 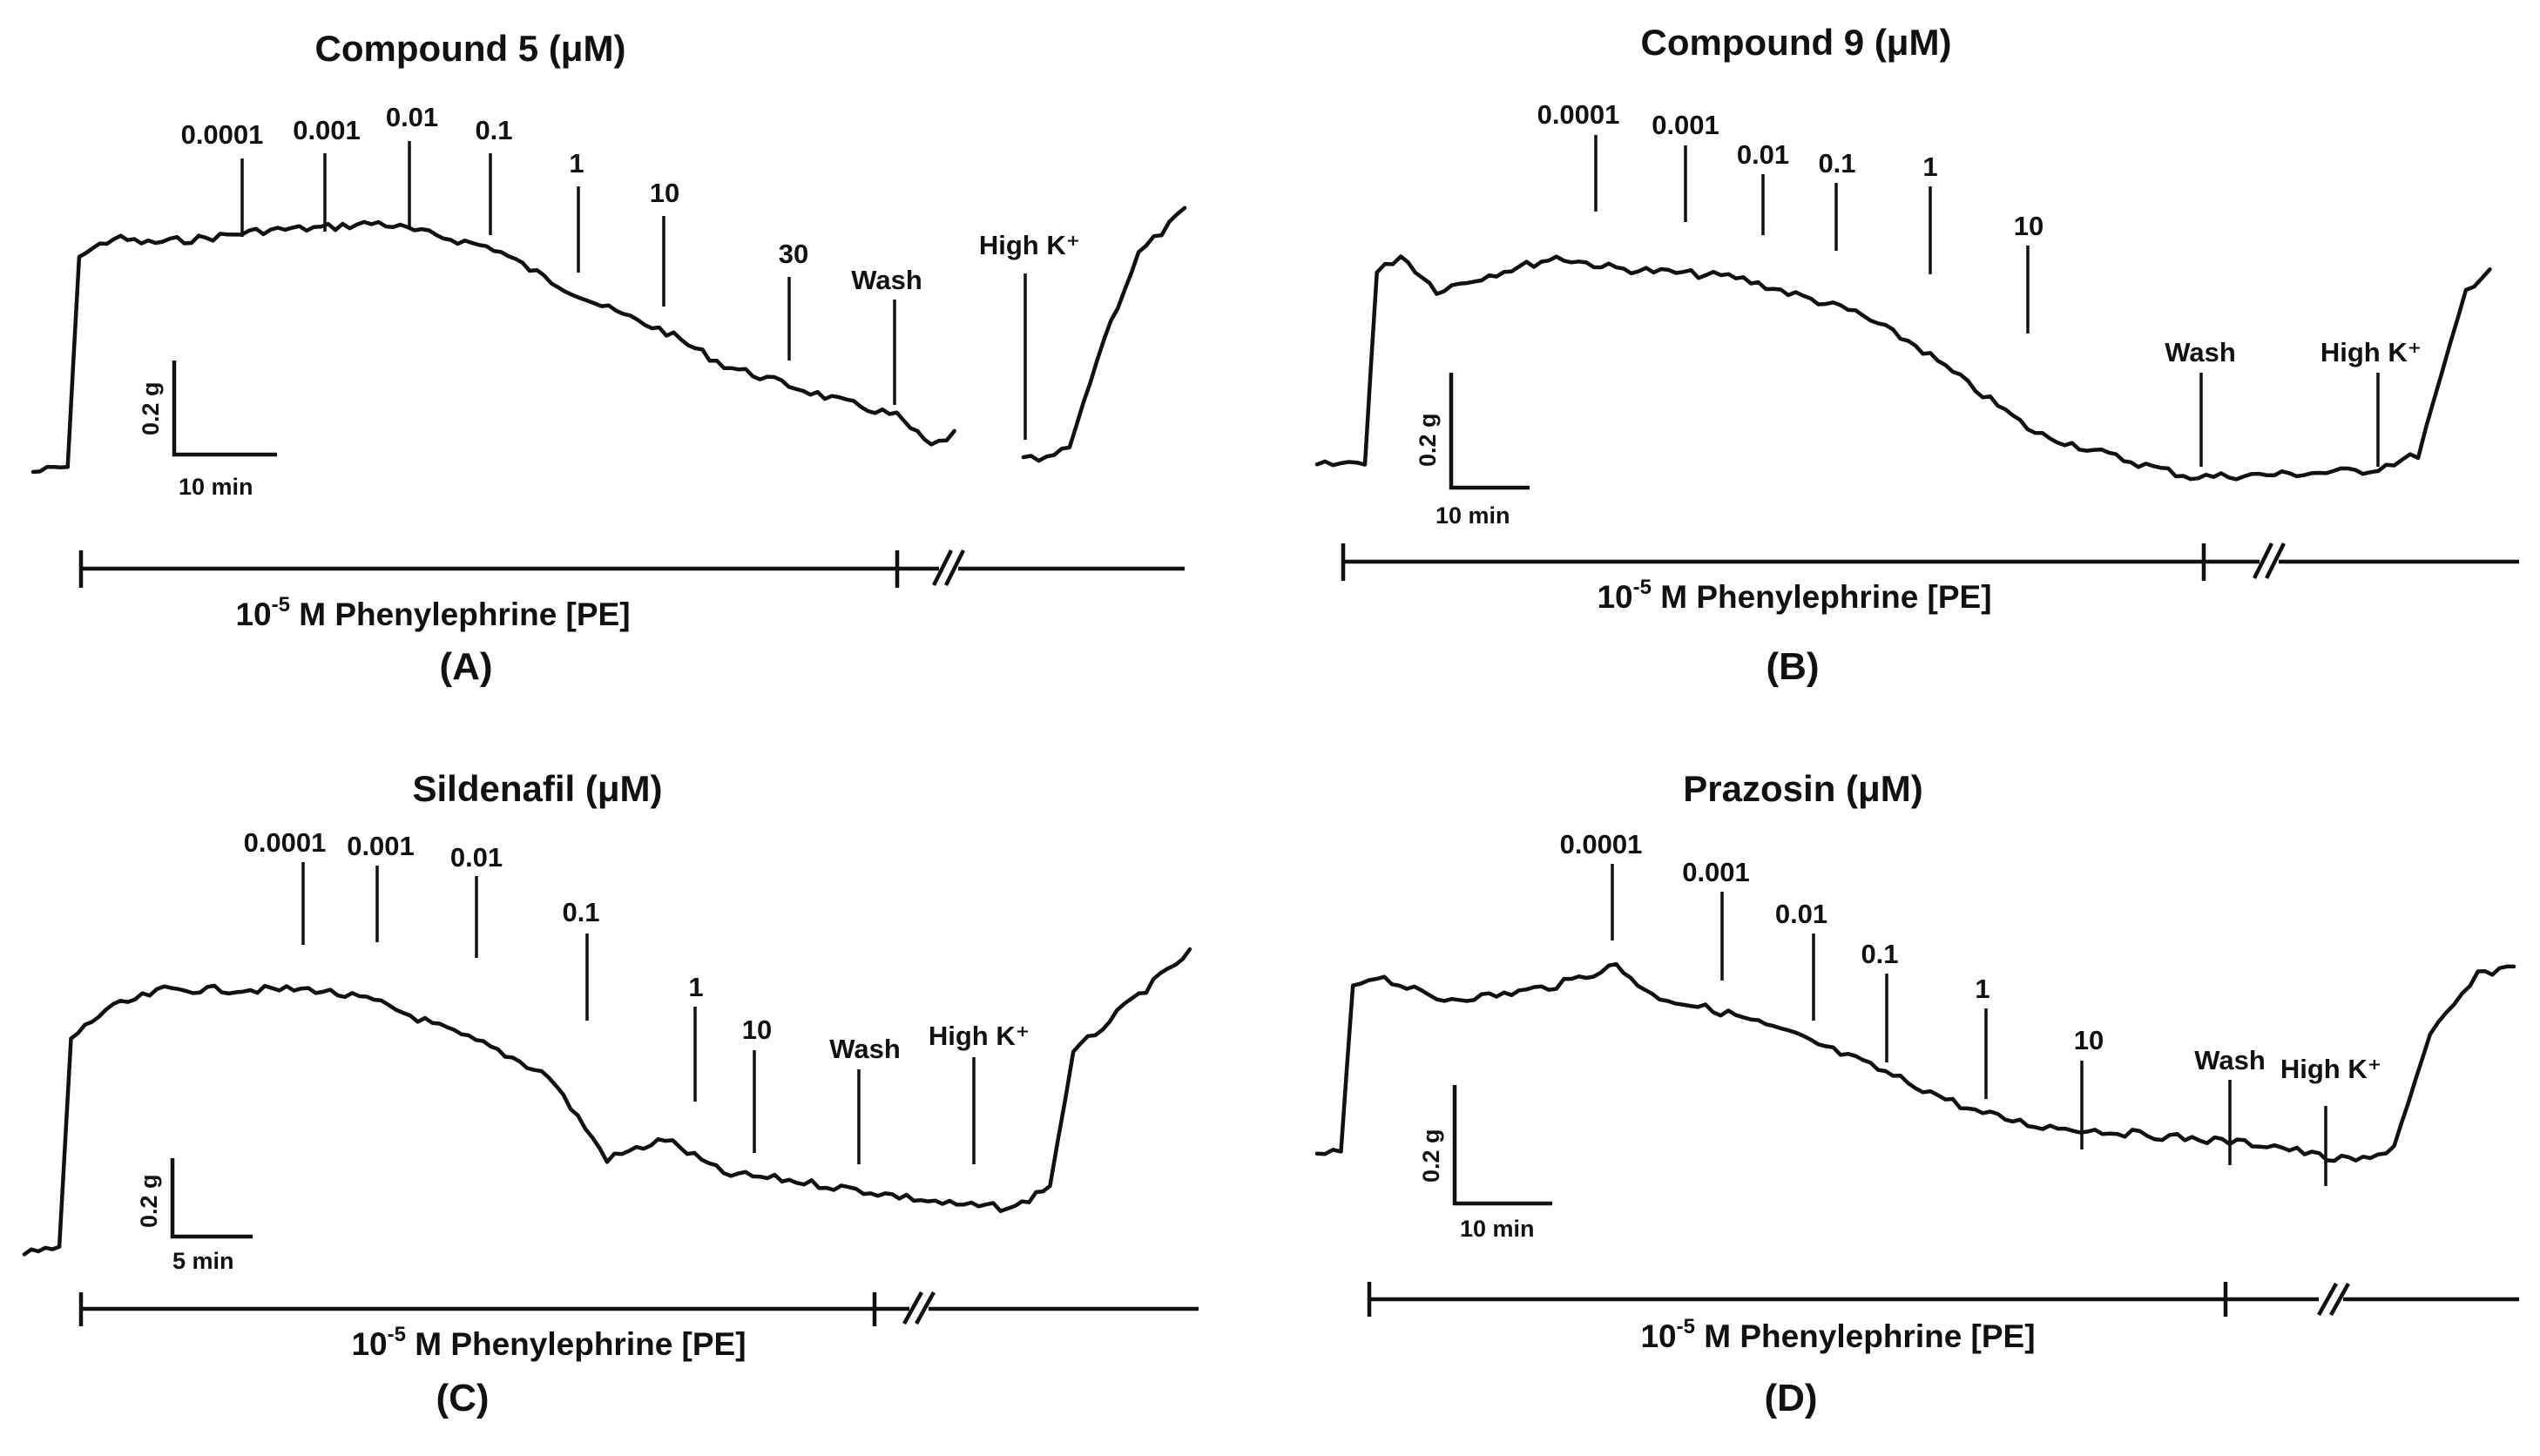 I want to click on panel-b-scale-x-label: 10 min, so click(x=1473, y=515).